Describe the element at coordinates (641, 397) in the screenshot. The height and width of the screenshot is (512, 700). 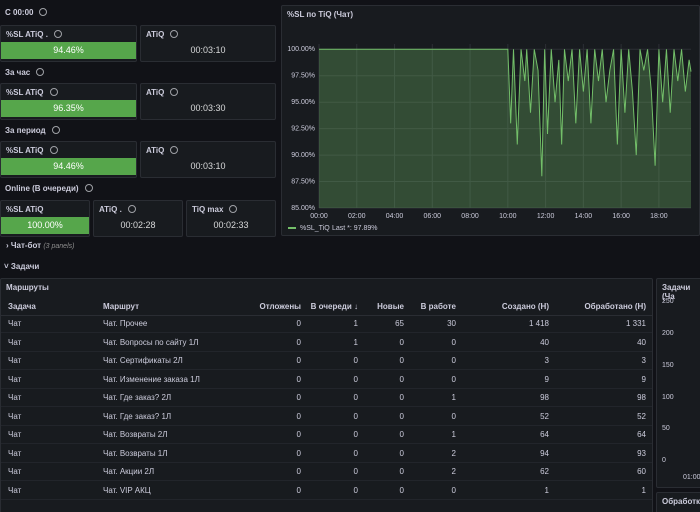
I see `table-cell: 98` at that location.